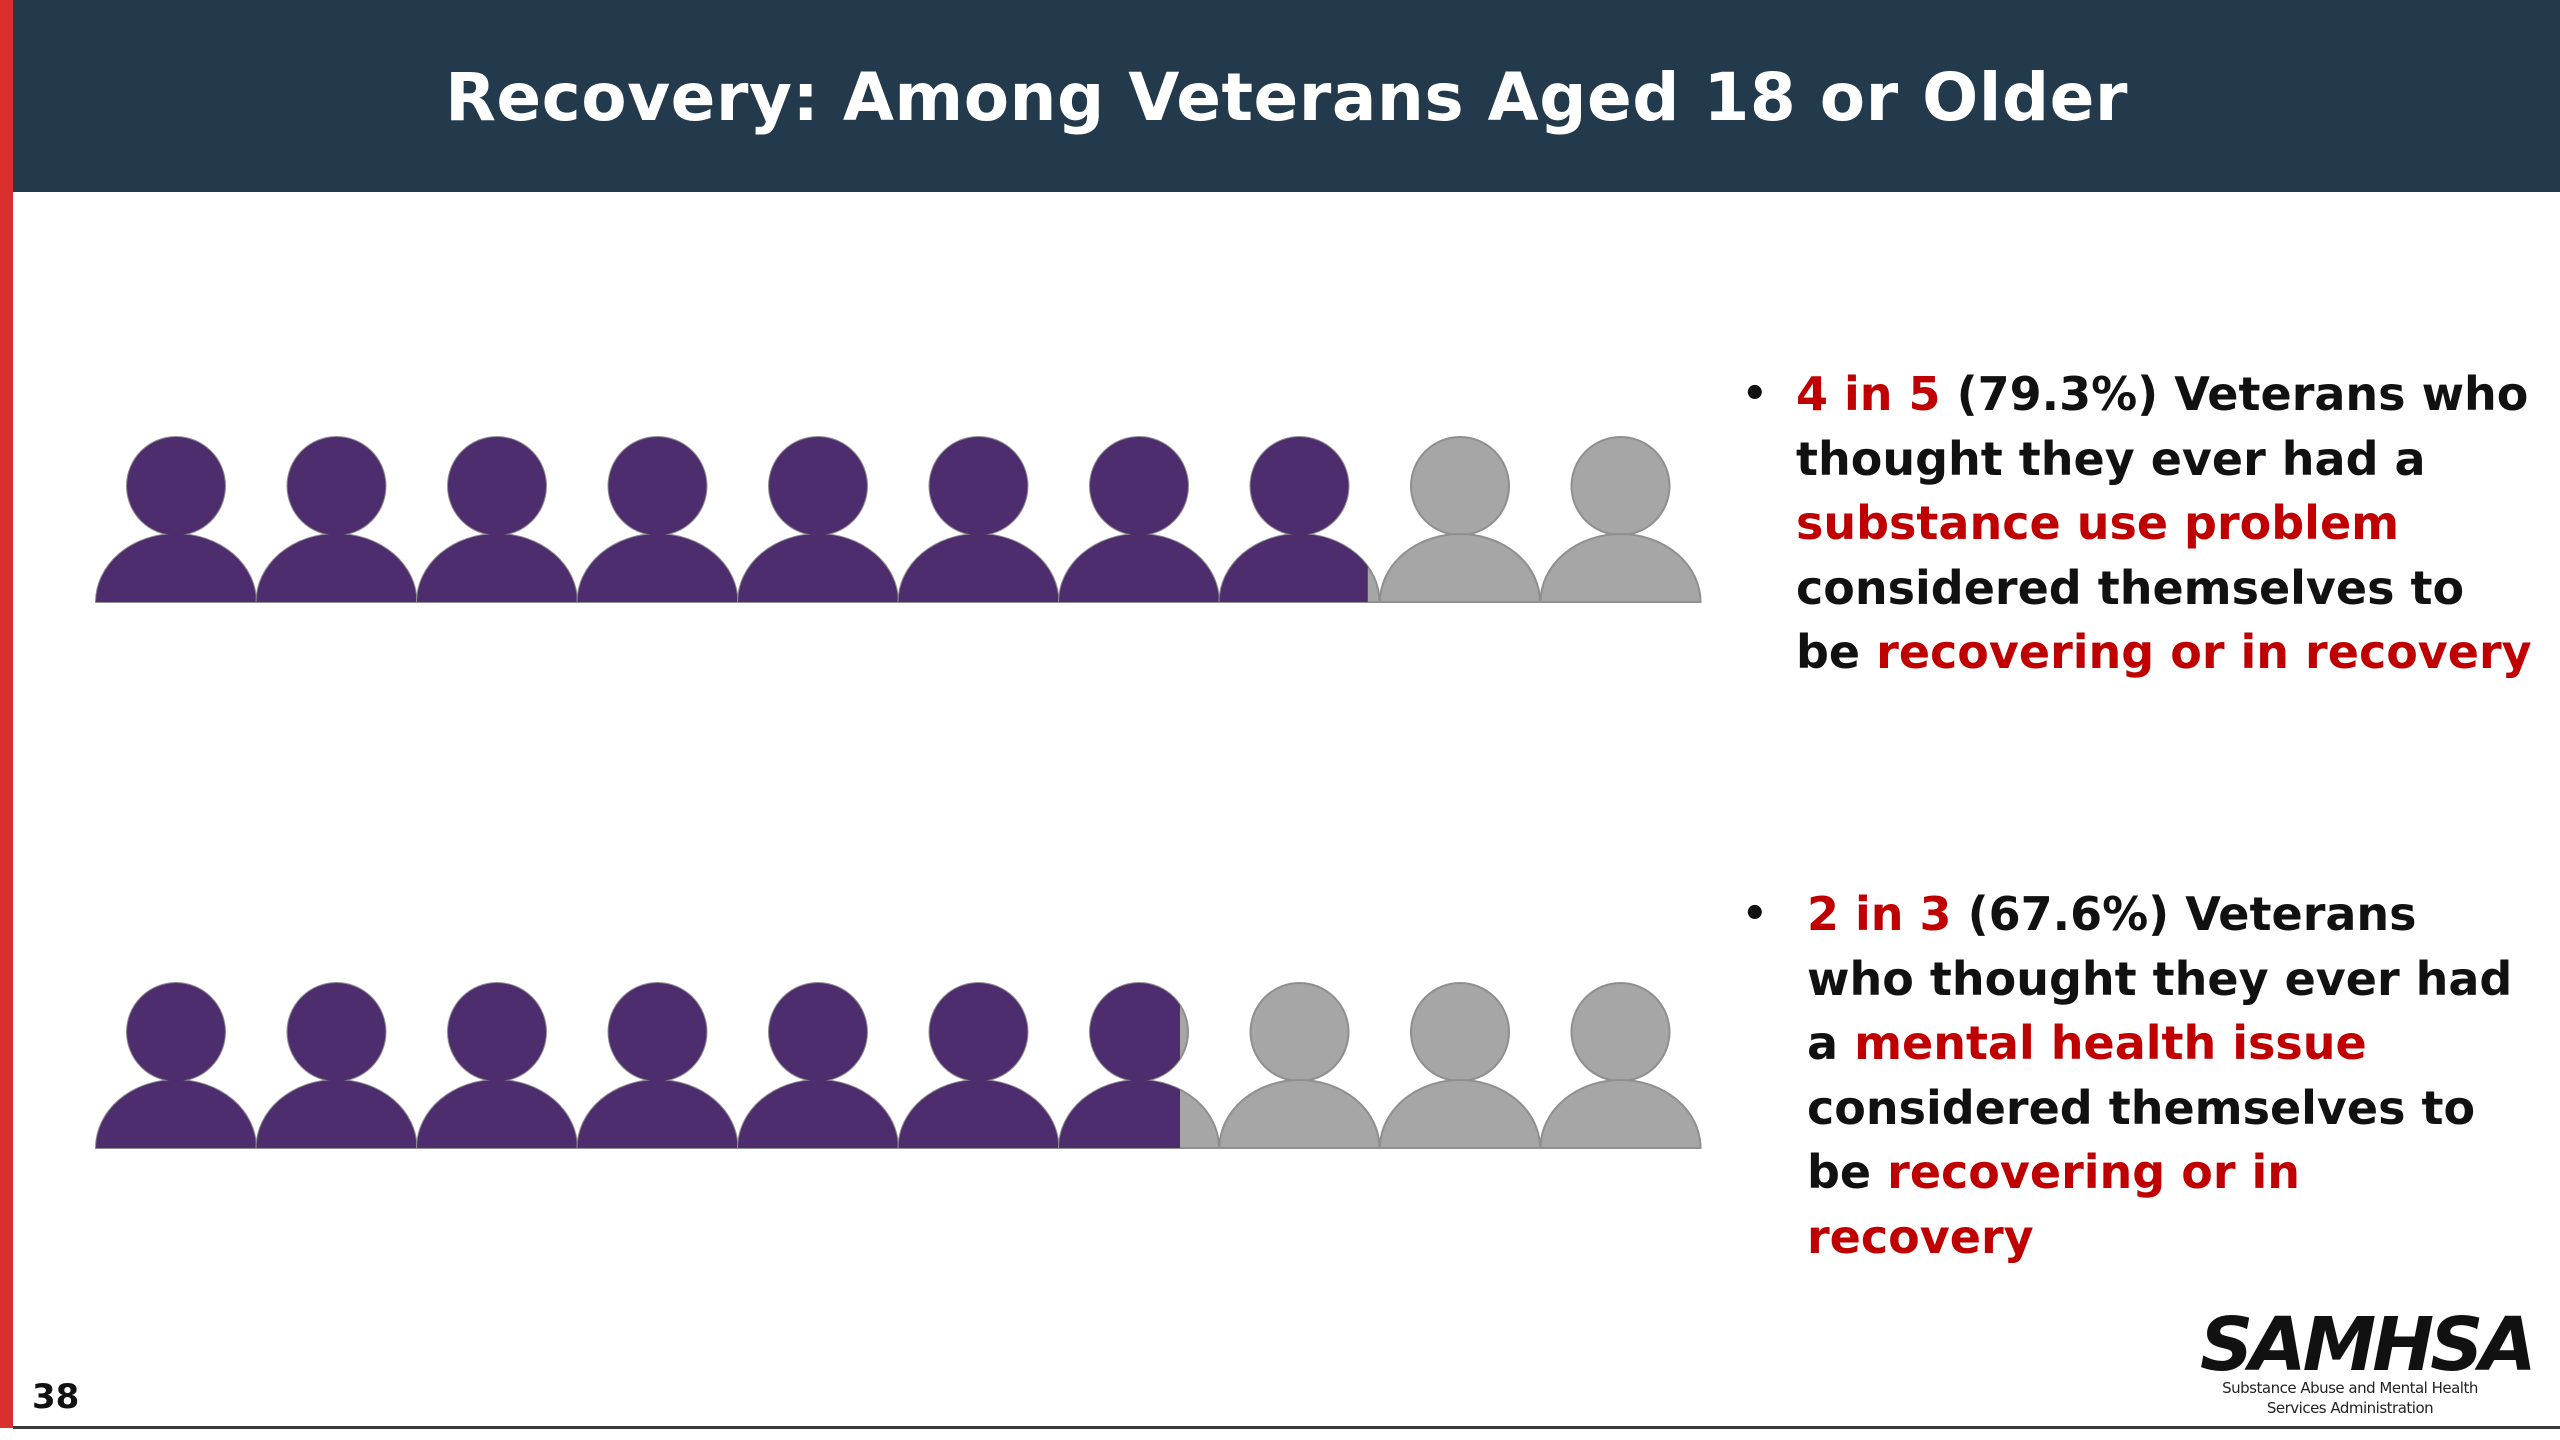 Image resolution: width=2560 pixels, height=1440 pixels. Describe the element at coordinates (2368, 1345) in the screenshot. I see `logo-wordmark: SAMHSA` at that location.